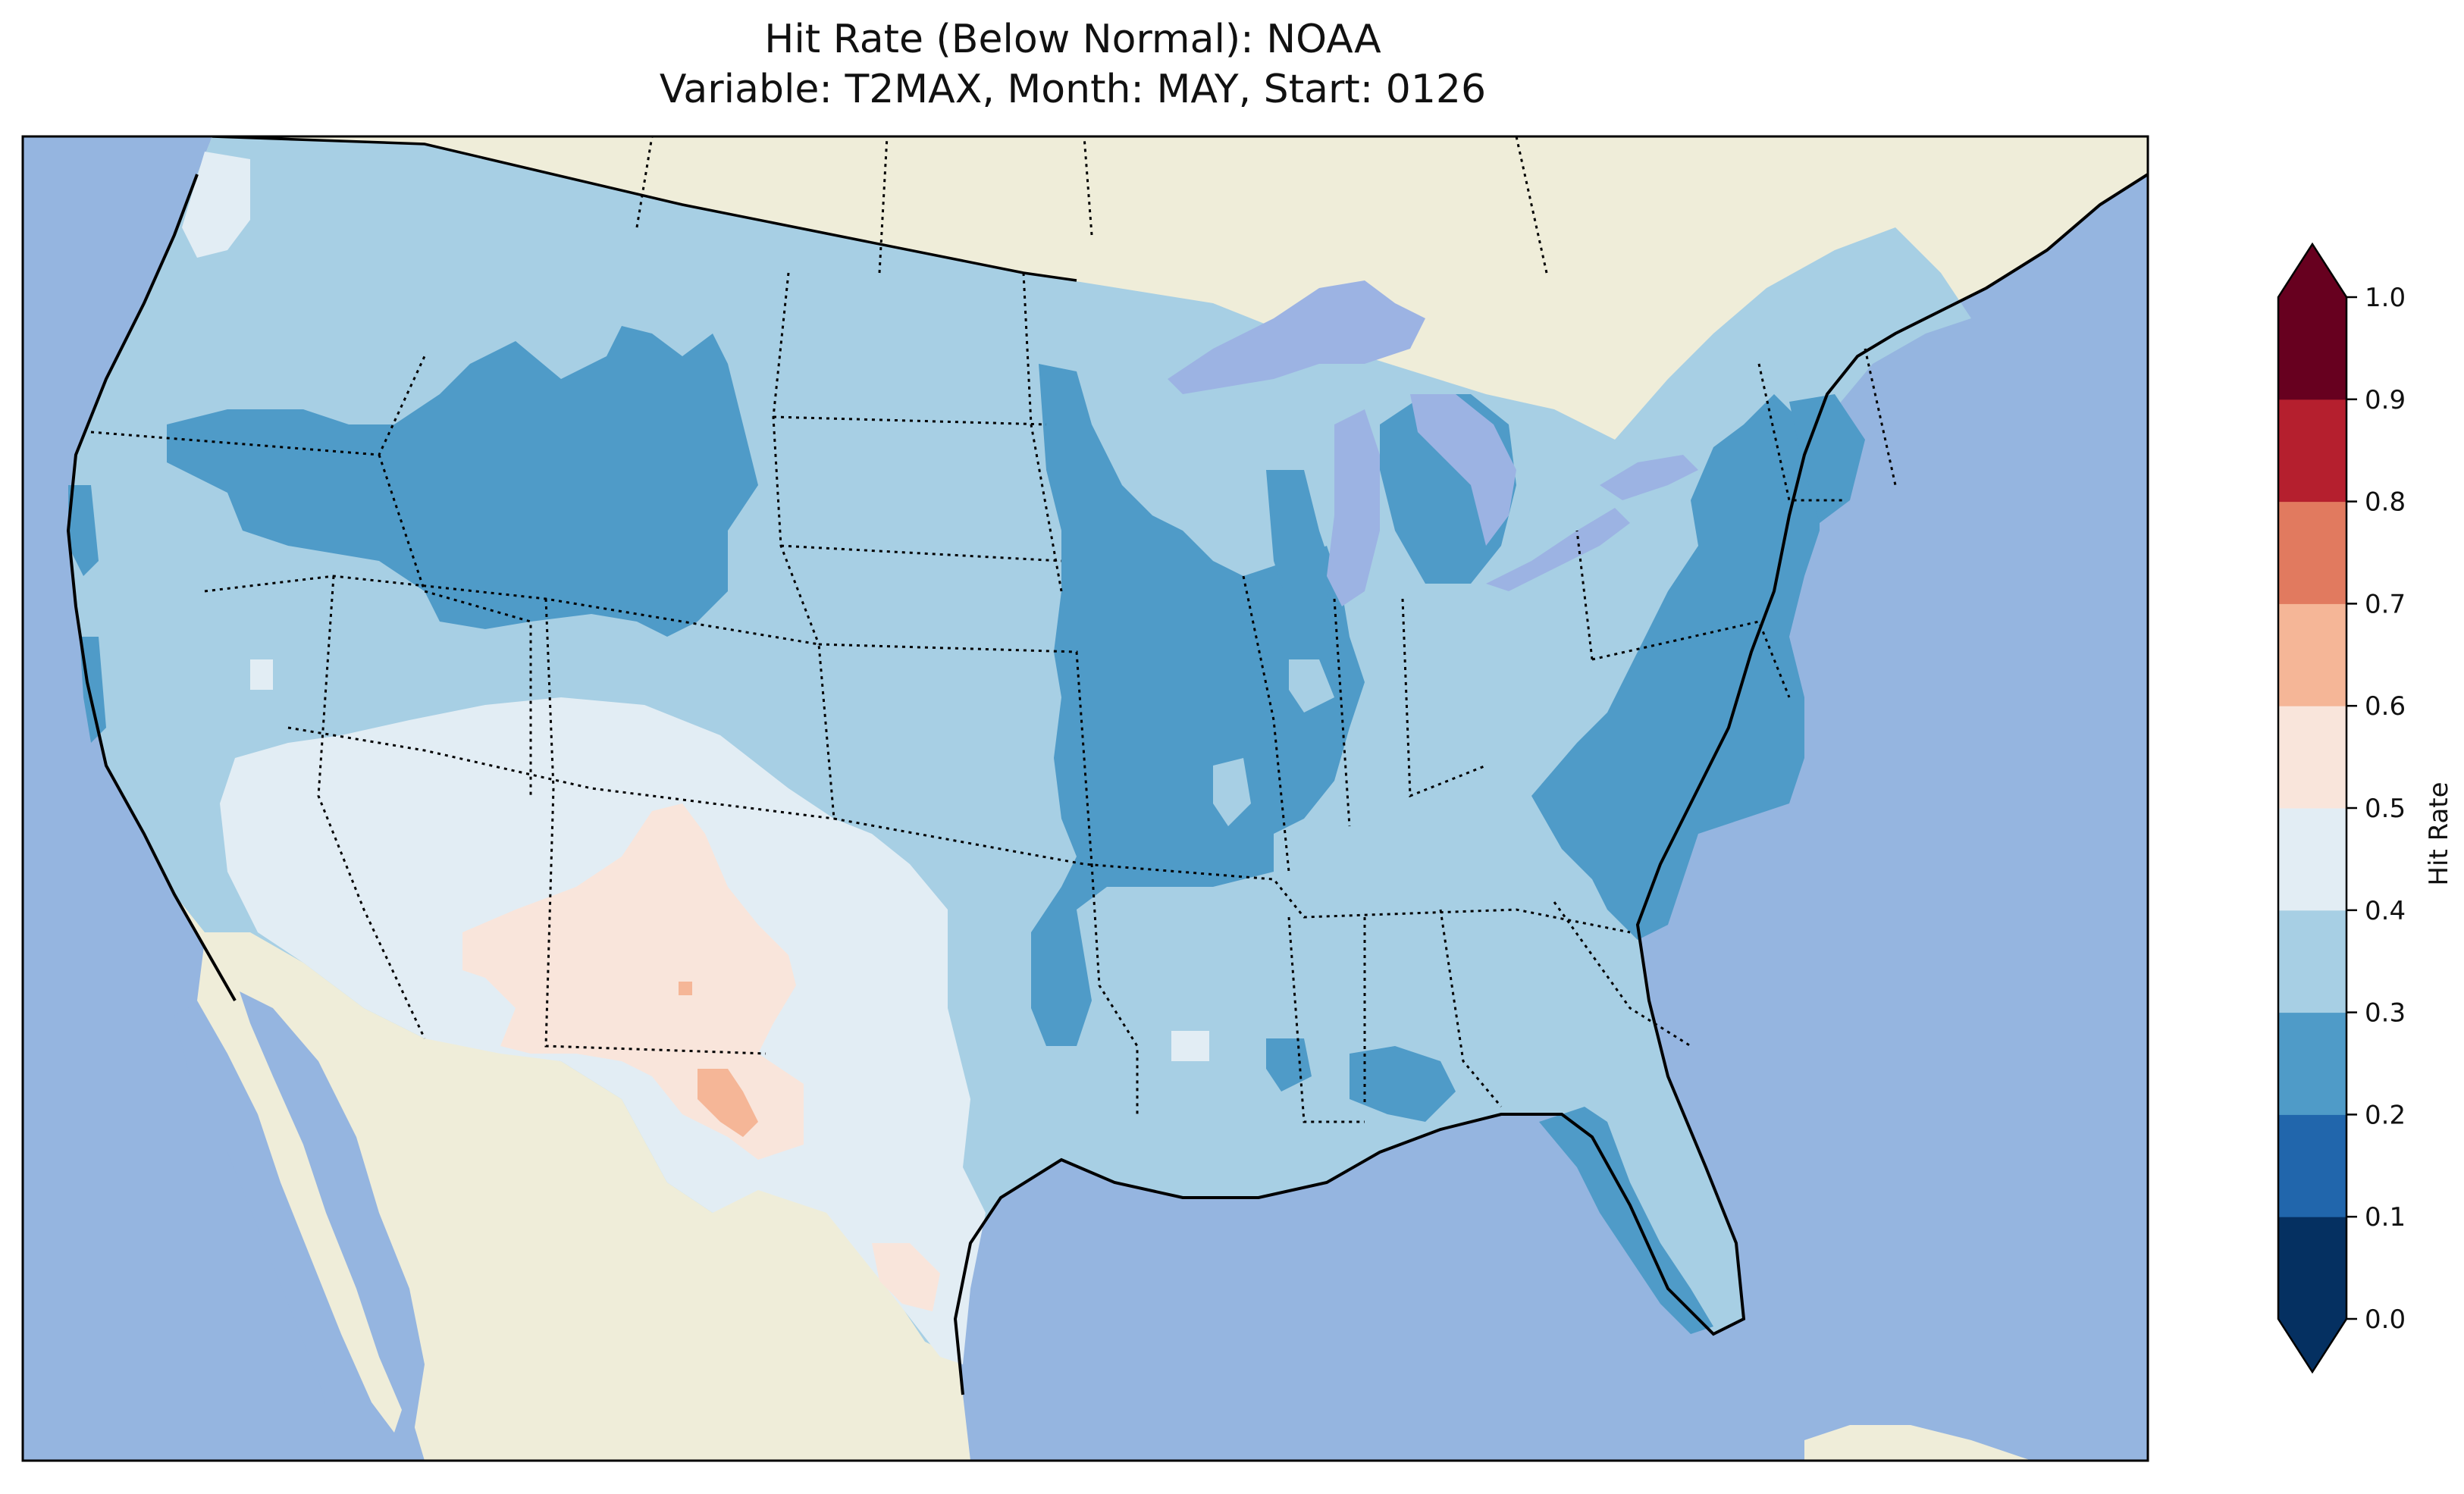 This screenshot has width=2464, height=1494. I want to click on colorbar-tick-label: 0.6, so click(2385, 706).